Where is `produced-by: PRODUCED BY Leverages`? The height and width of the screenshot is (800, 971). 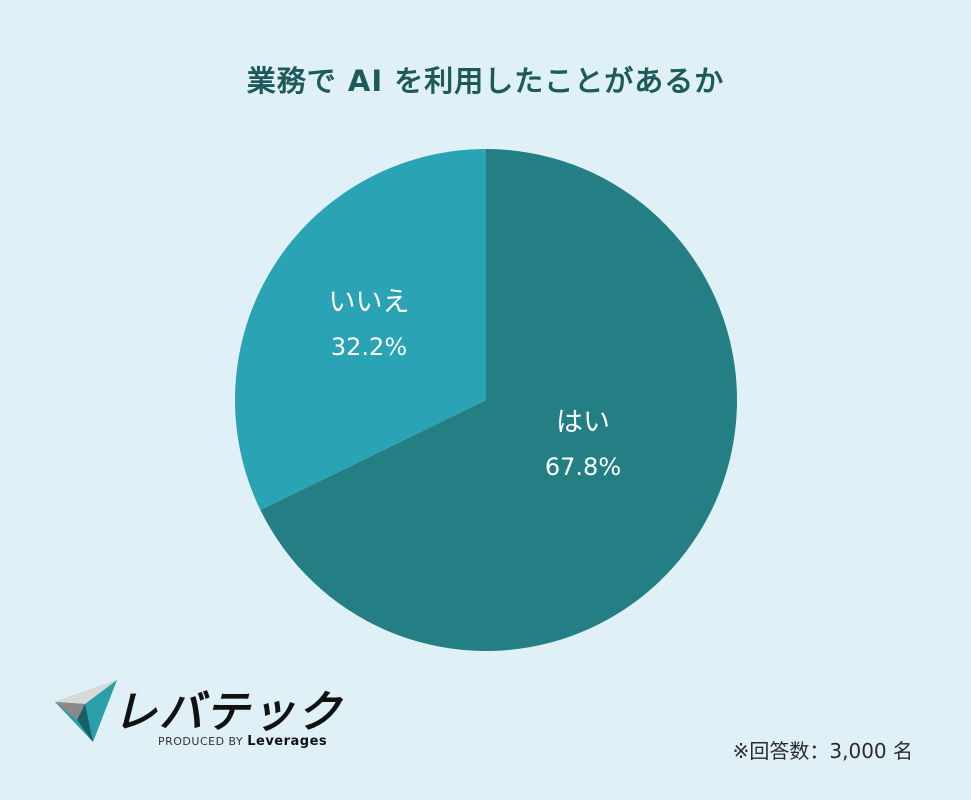
produced-by: PRODUCED BY Leverages is located at coordinates (242, 741).